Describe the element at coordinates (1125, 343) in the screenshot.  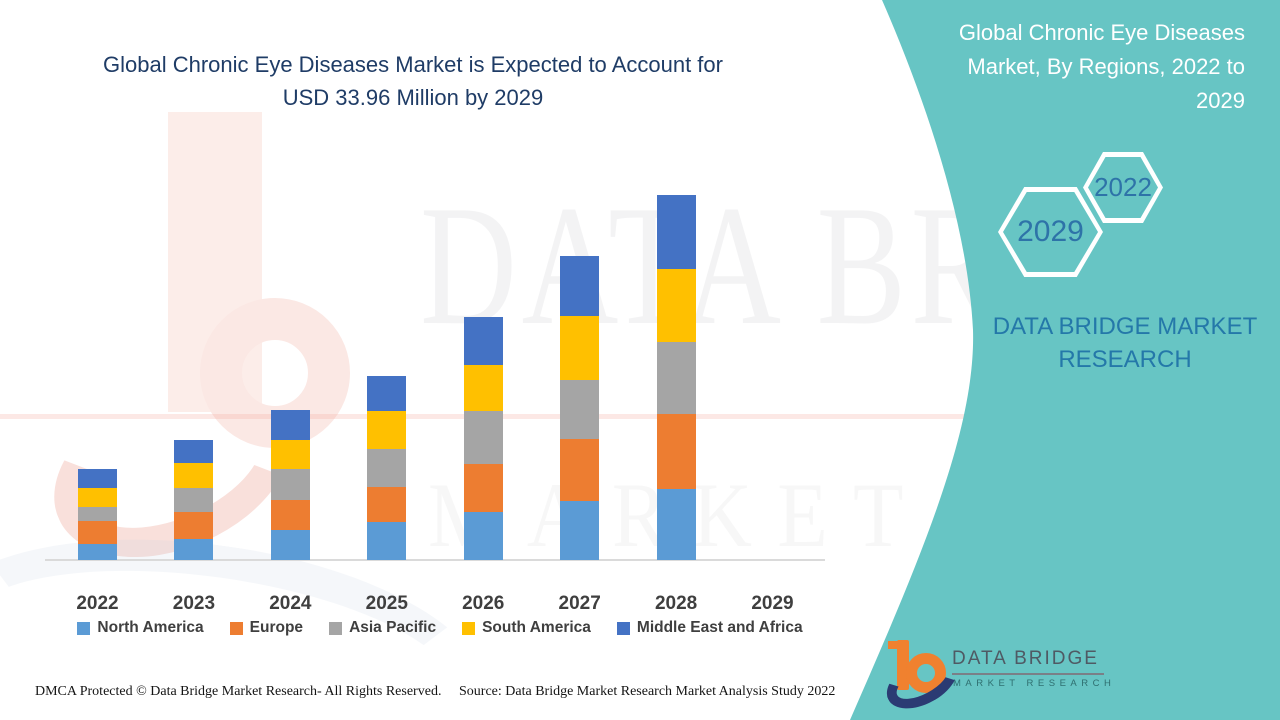
I see `brand-caption: DATA BRIDGE MARKET RESEARCH` at that location.